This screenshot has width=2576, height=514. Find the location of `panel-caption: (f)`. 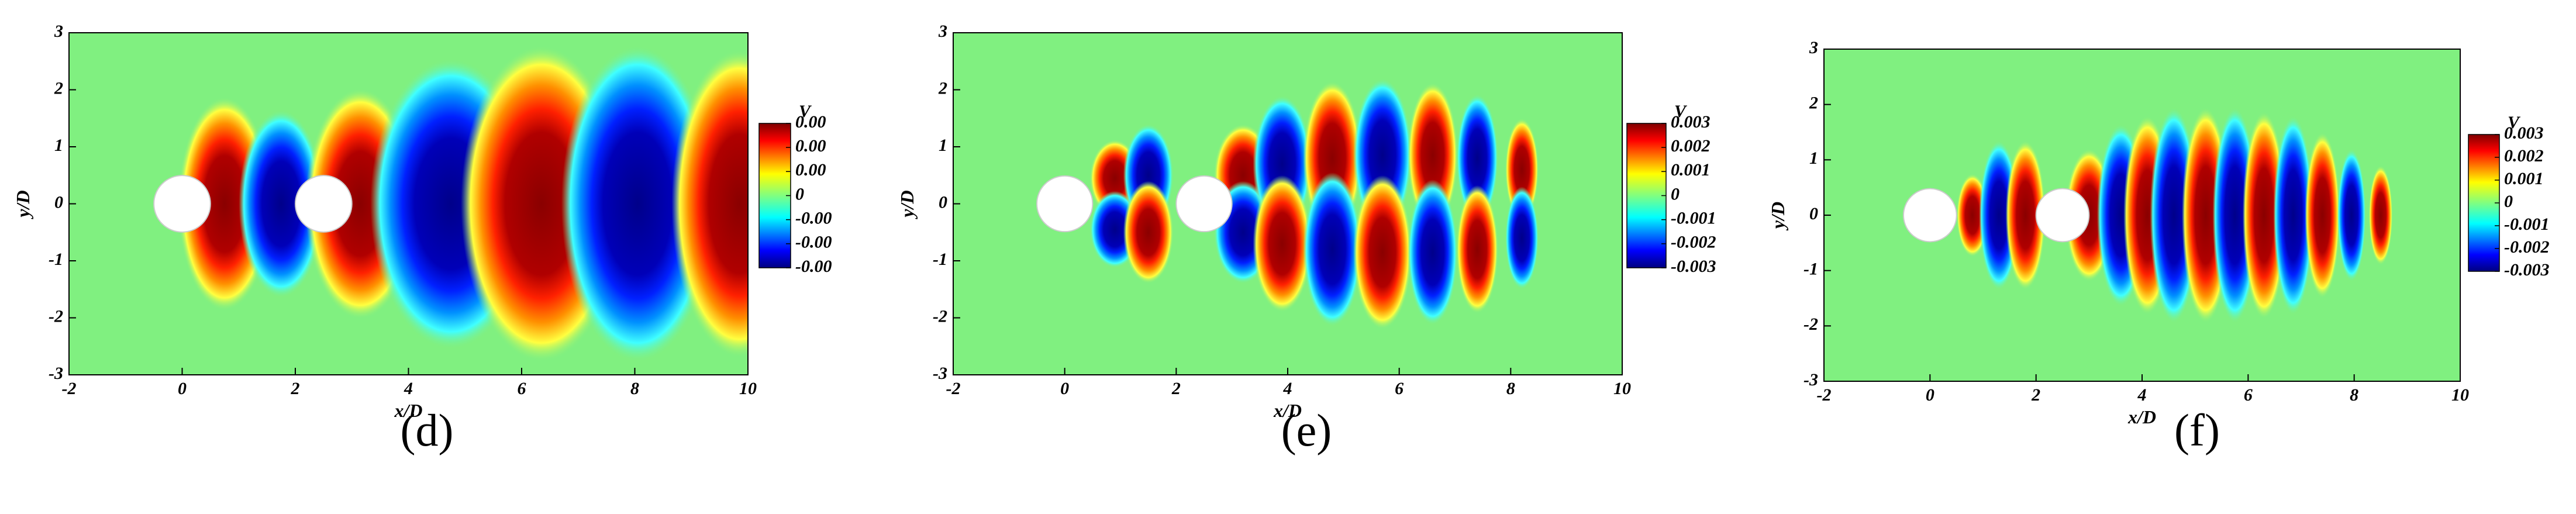

panel-caption: (f) is located at coordinates (2197, 430).